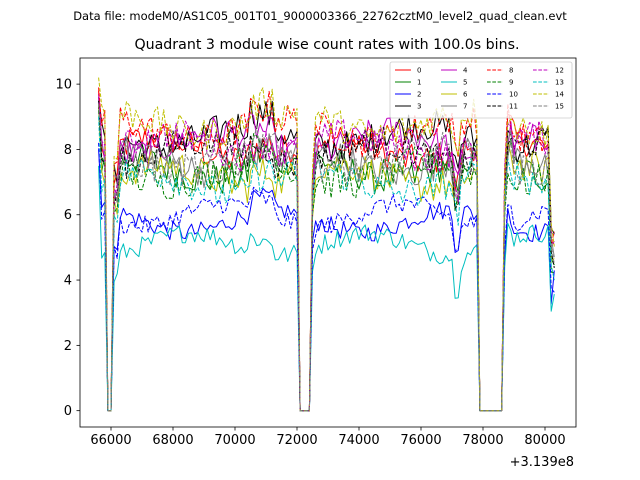 The width and height of the screenshot is (640, 480). What do you see at coordinates (542, 462) in the screenshot?
I see `x-offset-label: +3.139e8` at bounding box center [542, 462].